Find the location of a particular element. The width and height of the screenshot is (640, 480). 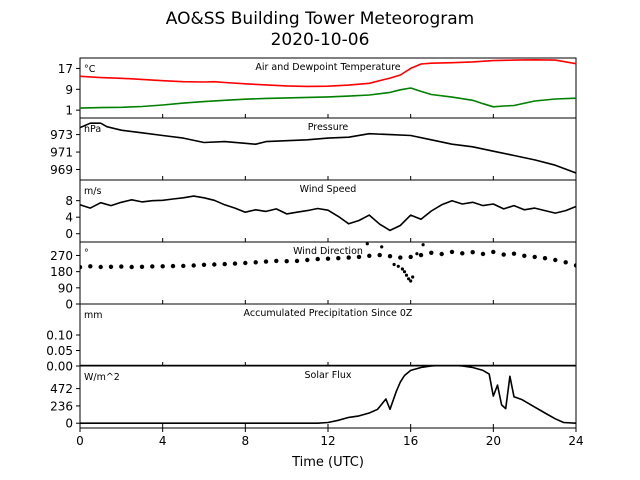

panel-unit: W/m^2 is located at coordinates (102, 377).